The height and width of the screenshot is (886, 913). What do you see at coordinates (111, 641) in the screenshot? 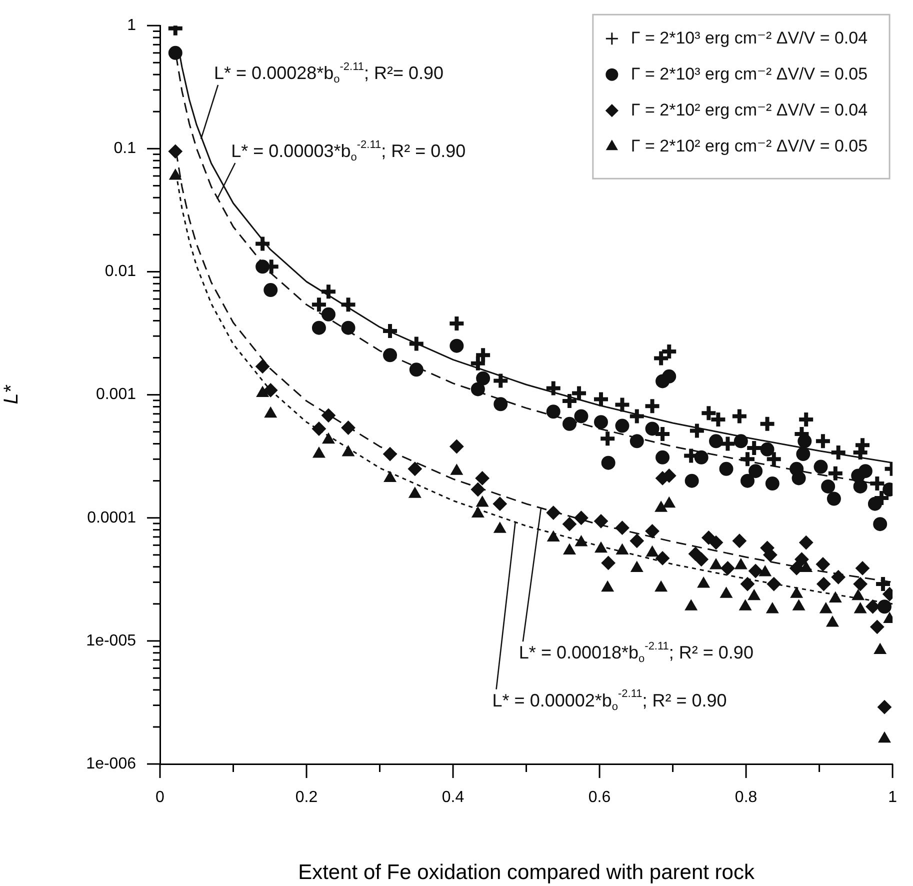
I see `y-tick-label: 1e-005` at bounding box center [111, 641].